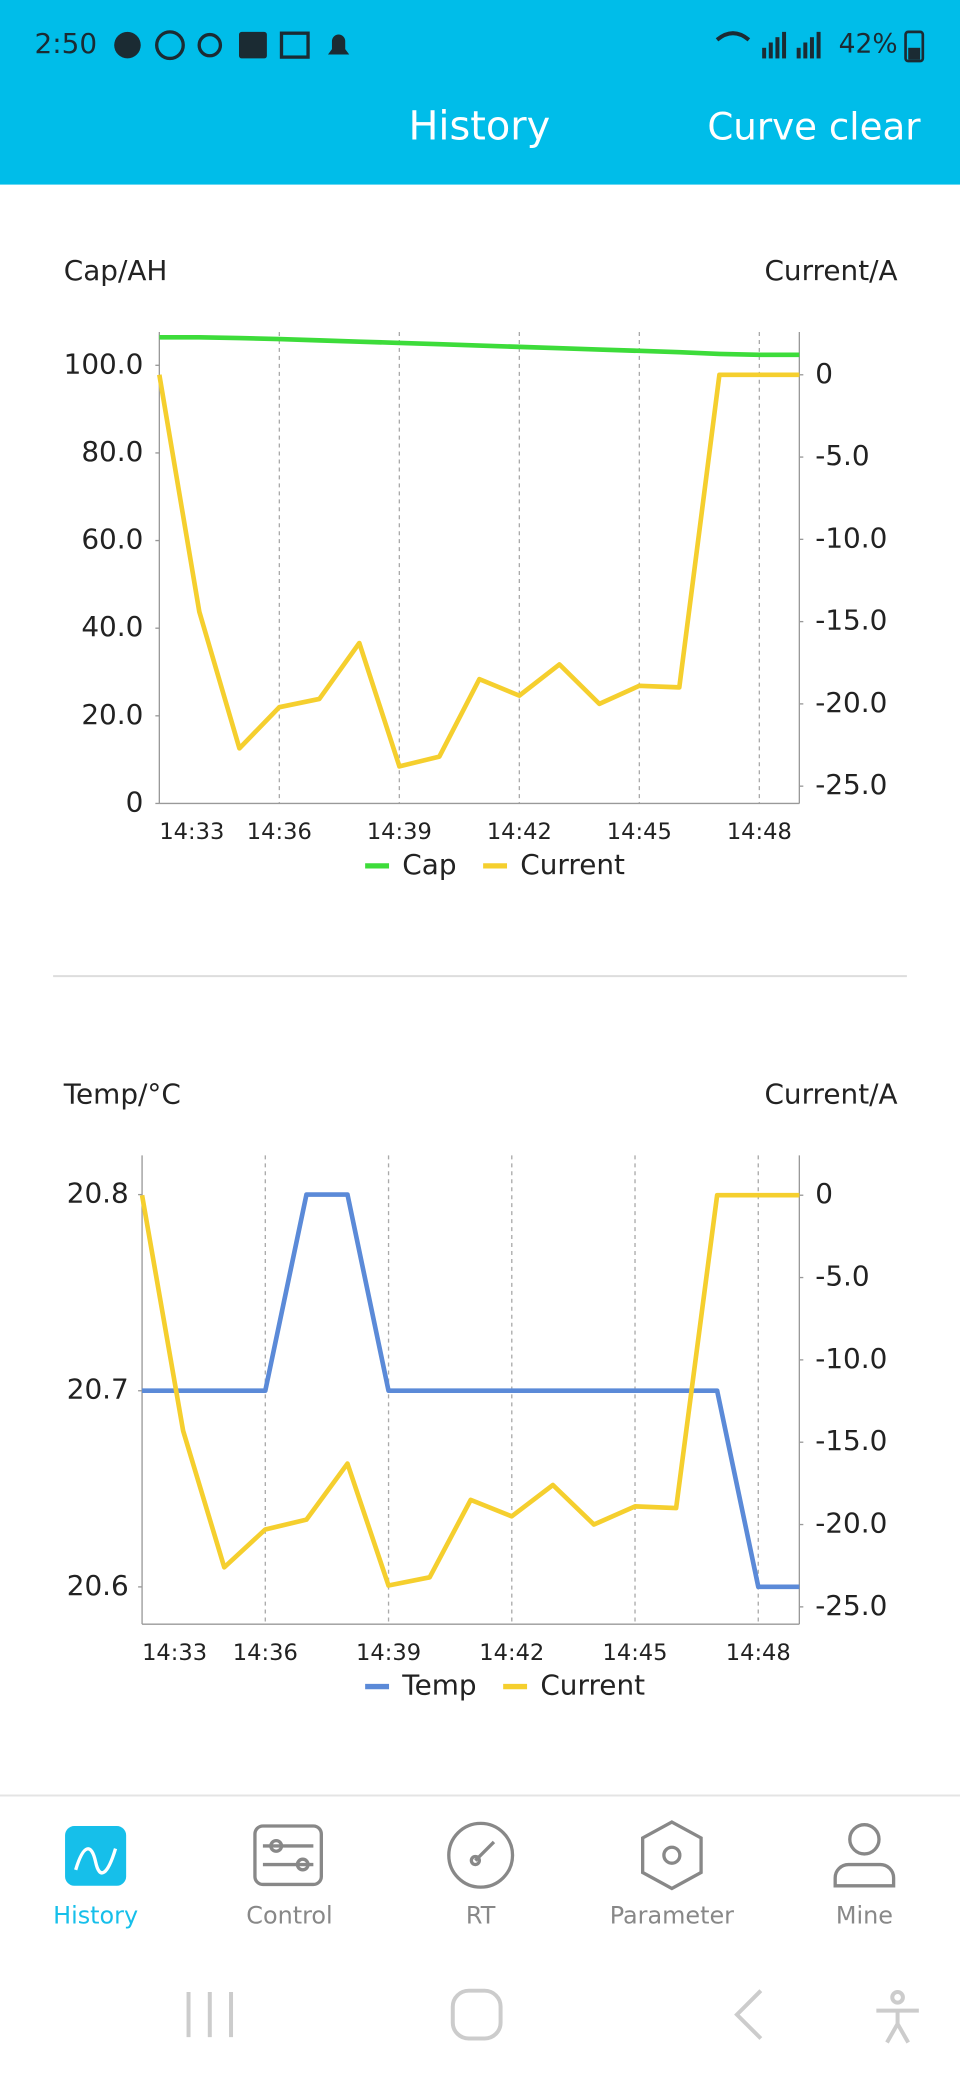  I want to click on app-bar, so click(480, 92).